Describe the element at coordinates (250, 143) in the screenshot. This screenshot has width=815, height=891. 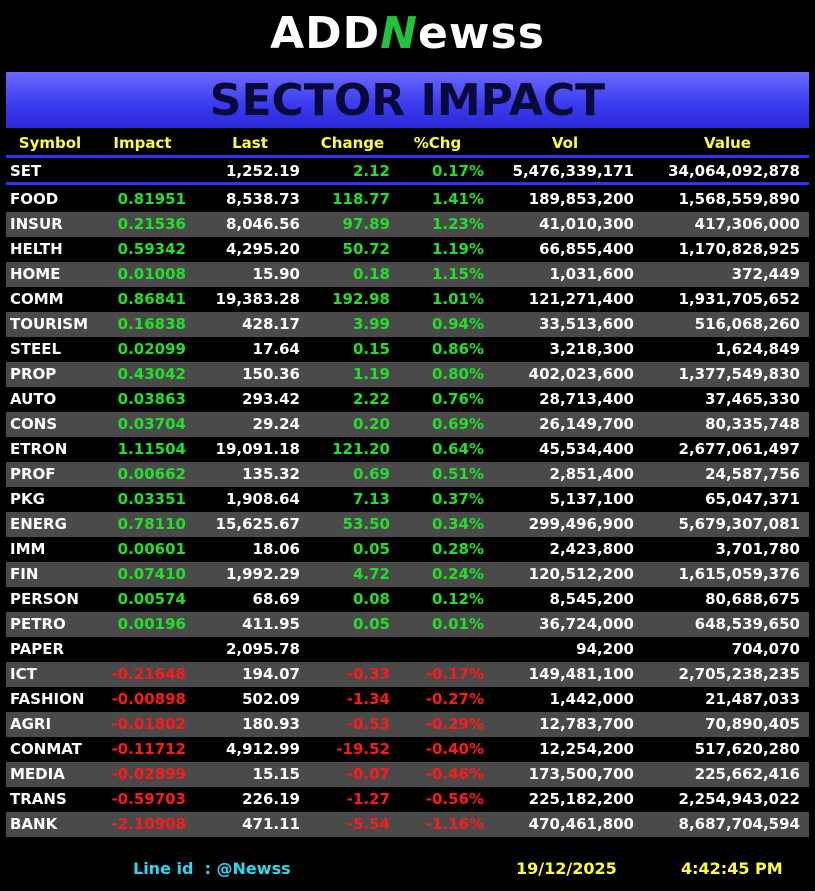
I see `column-header: Last` at that location.